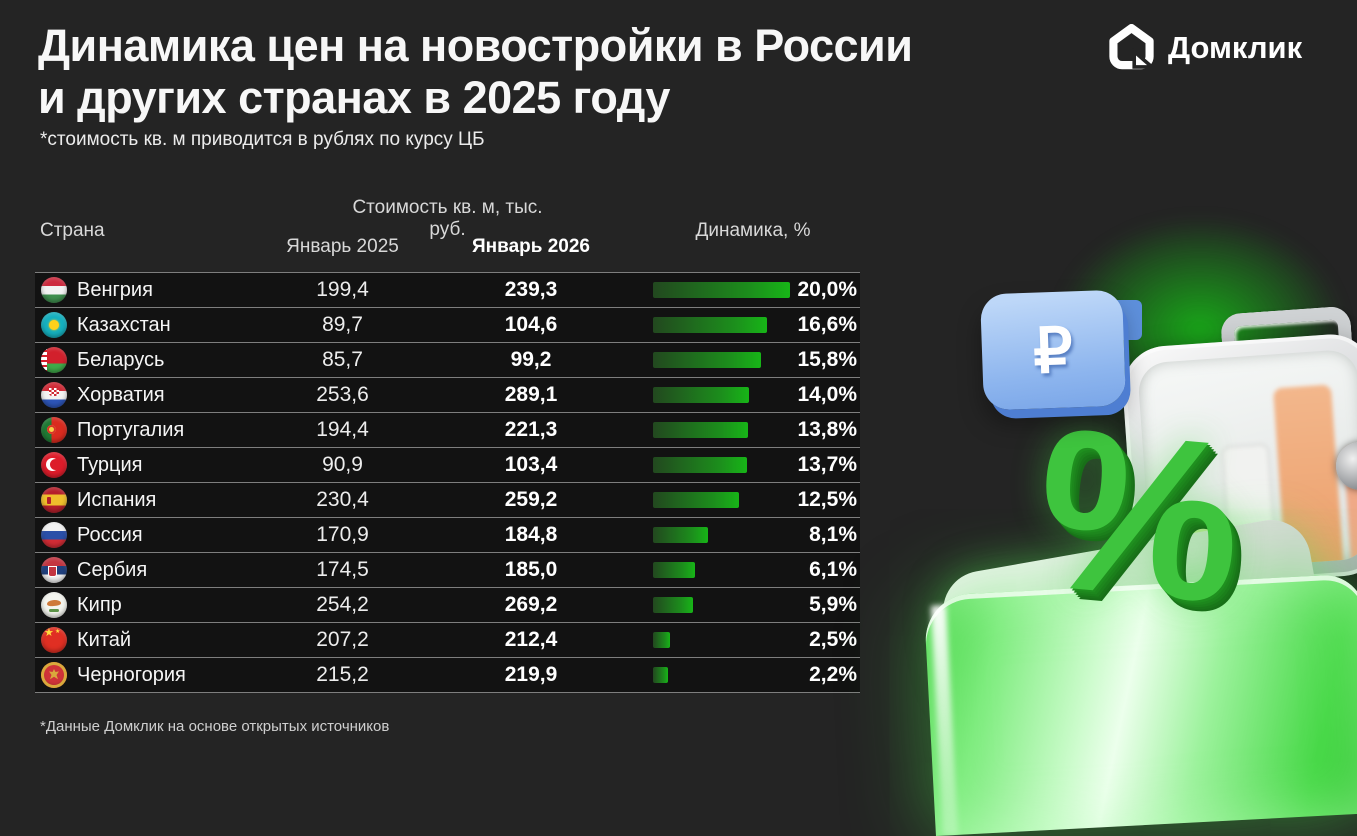 The width and height of the screenshot is (1357, 836). What do you see at coordinates (833, 639) in the screenshot?
I see `dynamics-value: 2,5%` at bounding box center [833, 639].